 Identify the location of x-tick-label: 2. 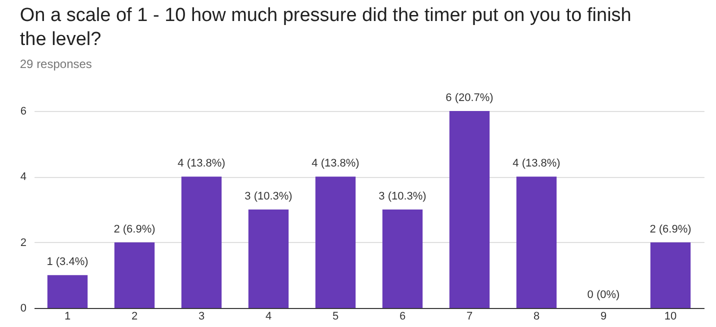
(134, 316).